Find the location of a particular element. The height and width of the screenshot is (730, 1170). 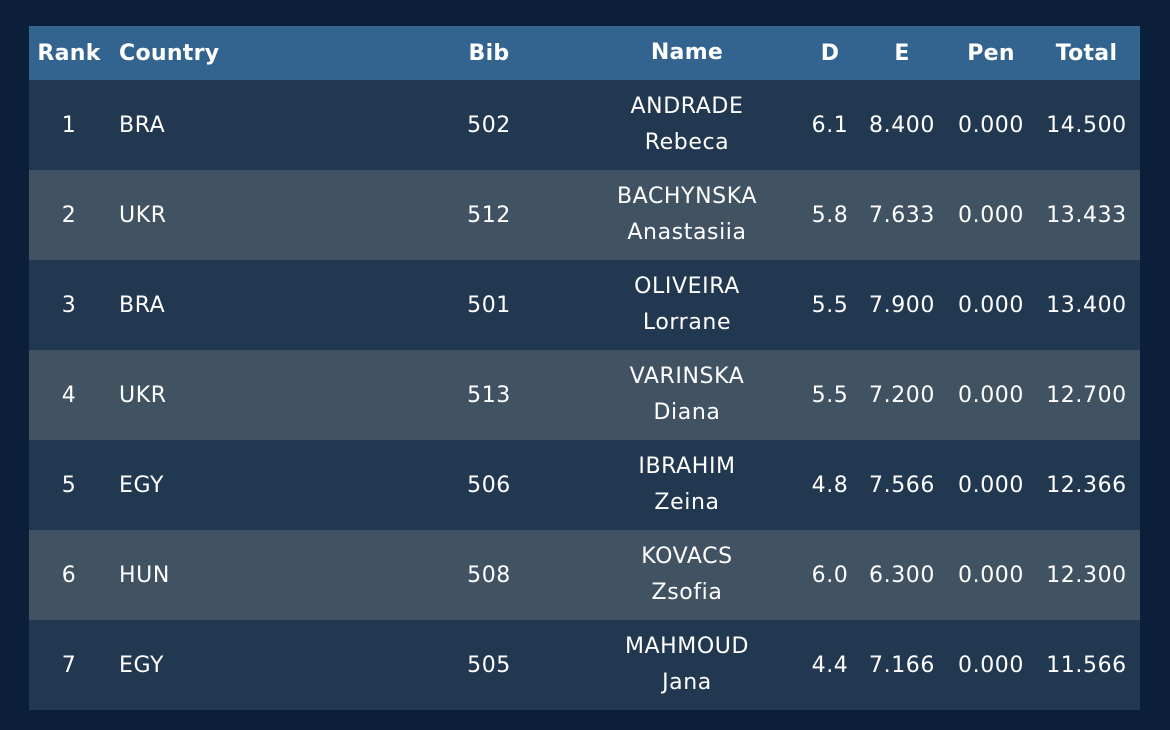

bib-cell: 505 is located at coordinates (489, 665).